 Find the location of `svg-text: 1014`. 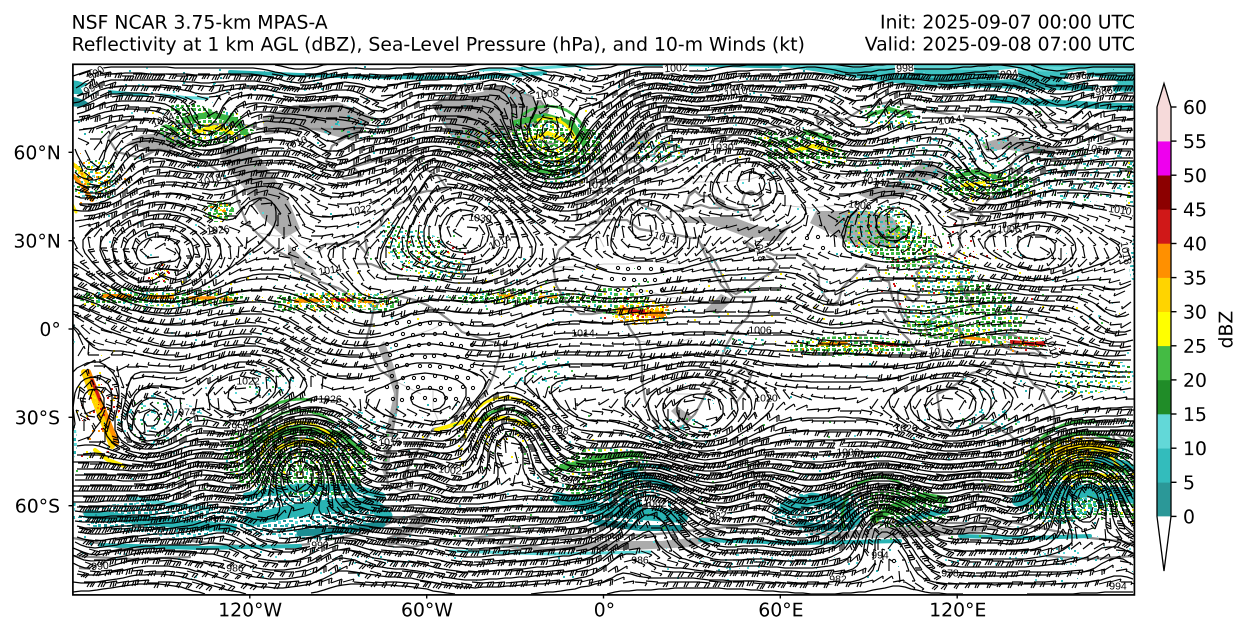

svg-text: 1014 is located at coordinates (583, 334).